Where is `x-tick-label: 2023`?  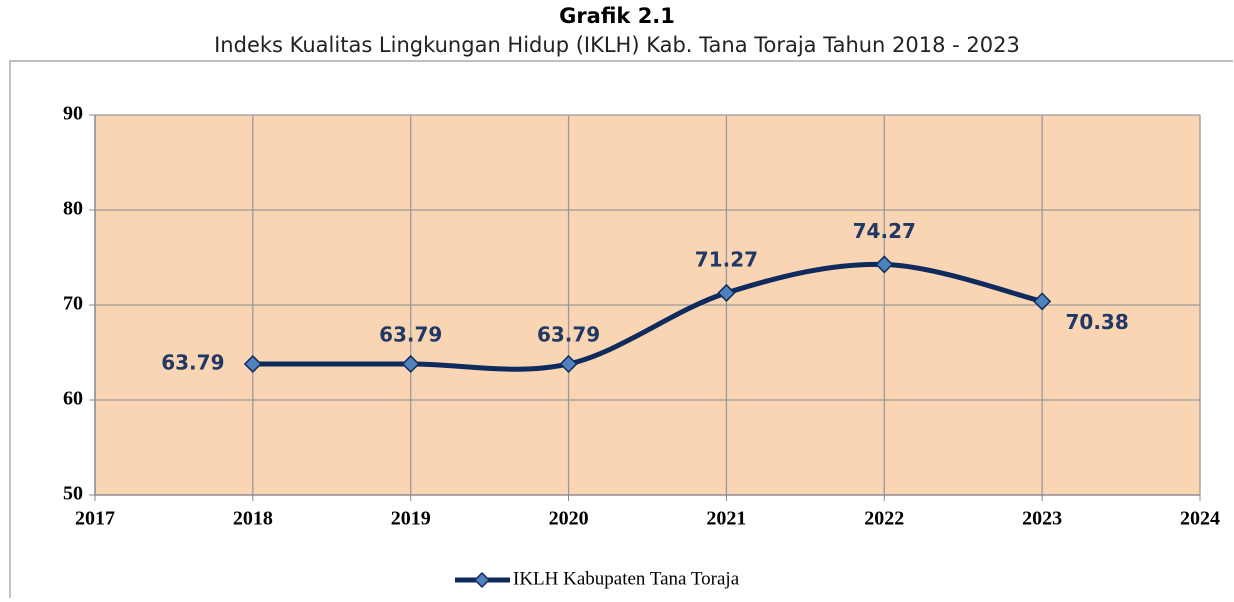 x-tick-label: 2023 is located at coordinates (1042, 519).